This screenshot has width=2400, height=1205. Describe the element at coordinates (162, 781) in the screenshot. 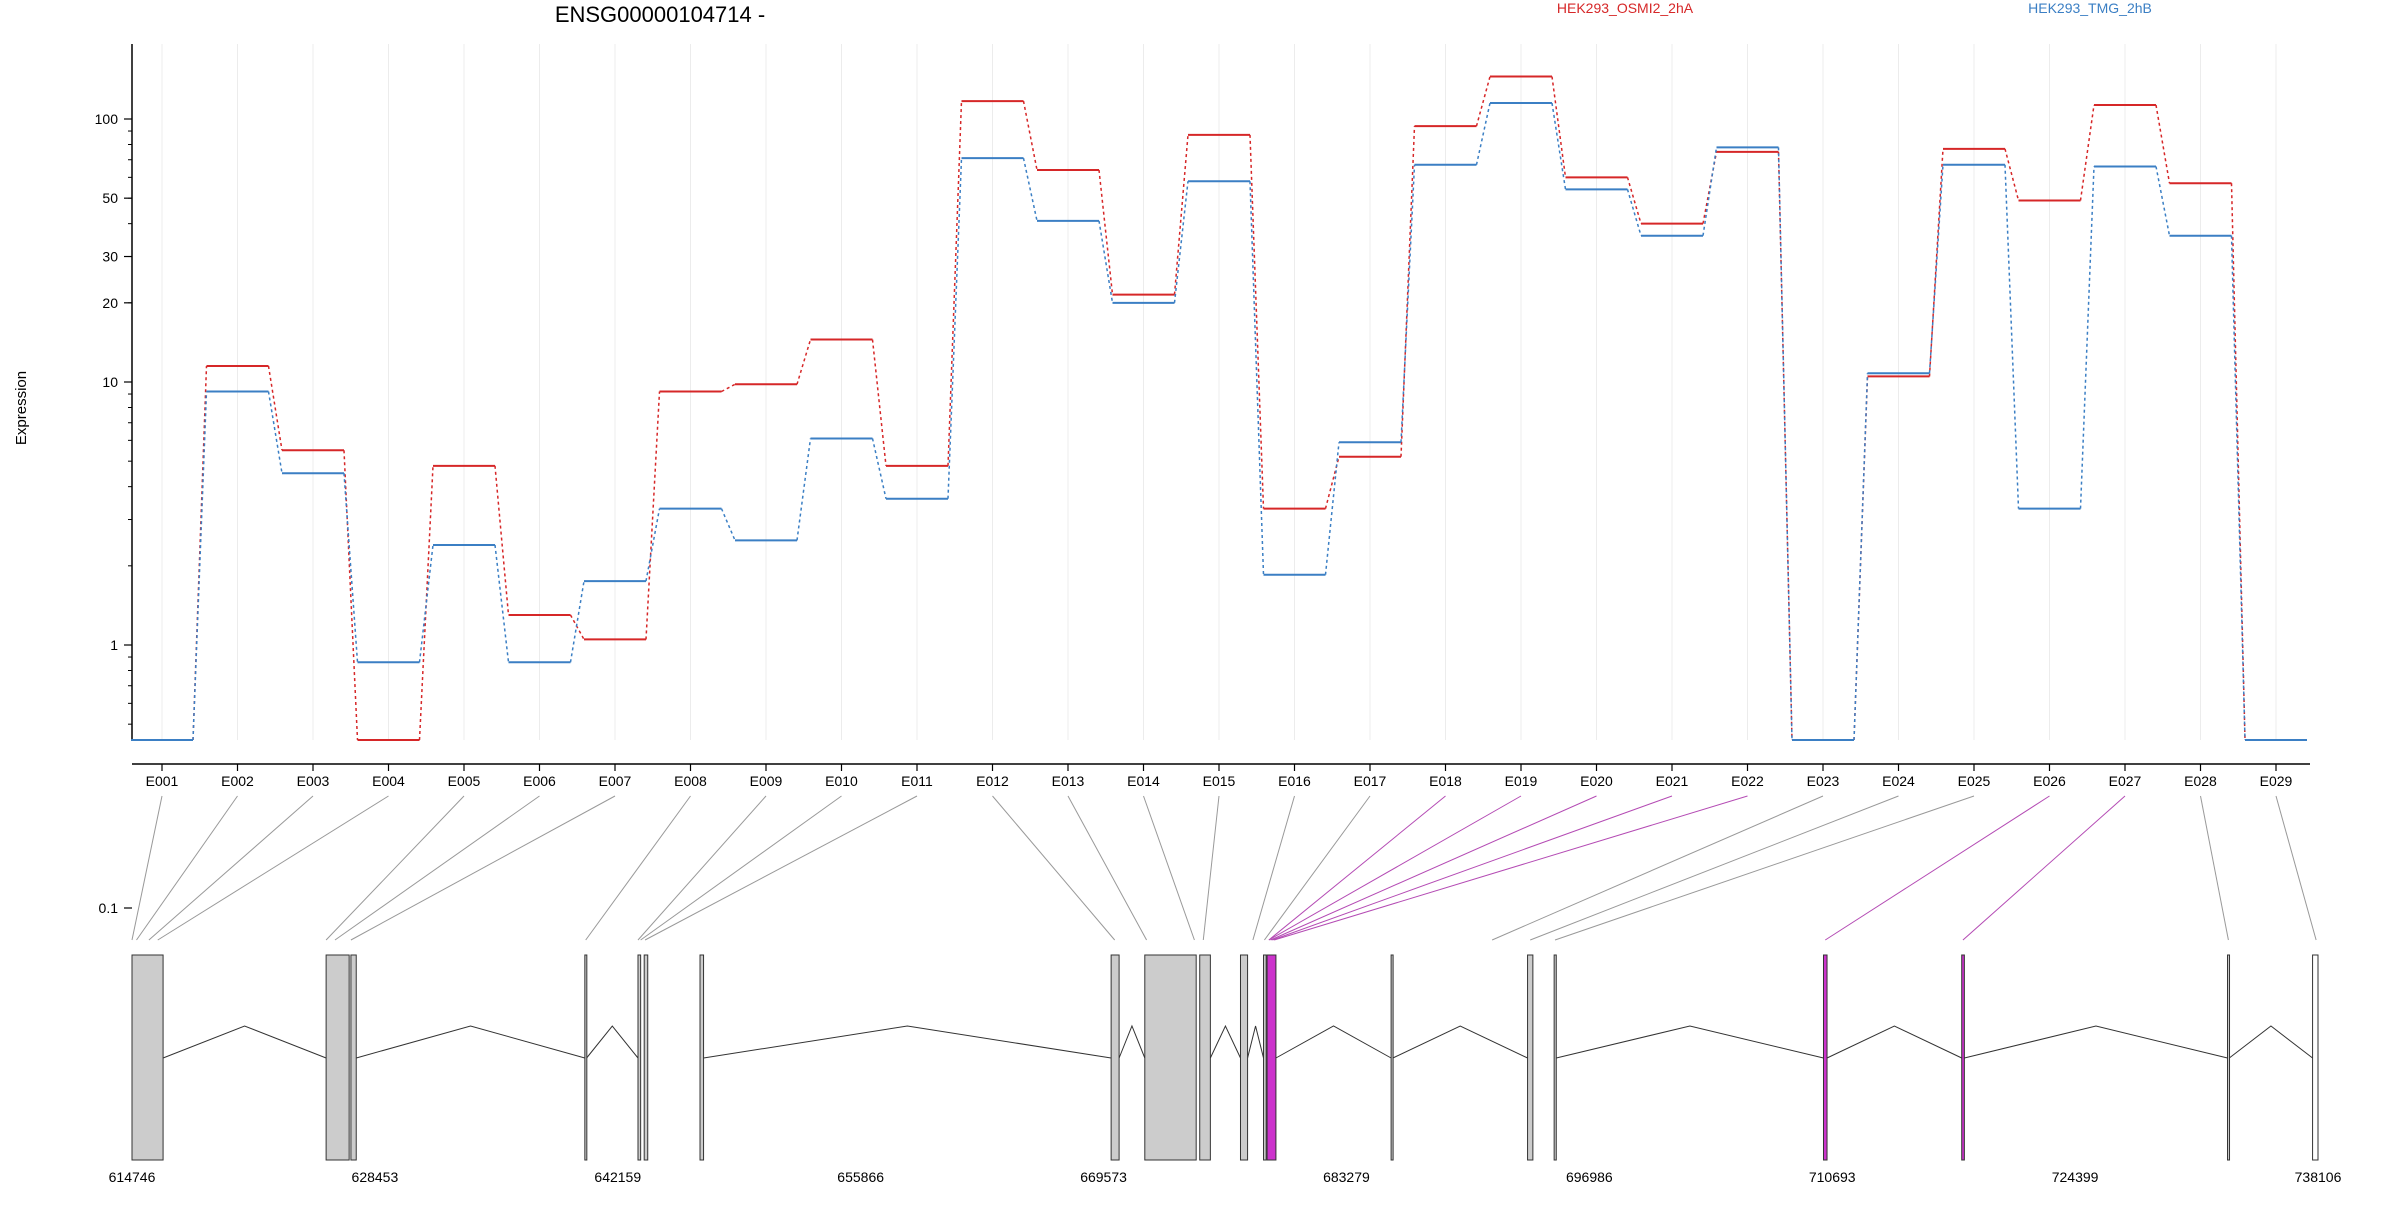

I see `x-tick-label: E001` at that location.